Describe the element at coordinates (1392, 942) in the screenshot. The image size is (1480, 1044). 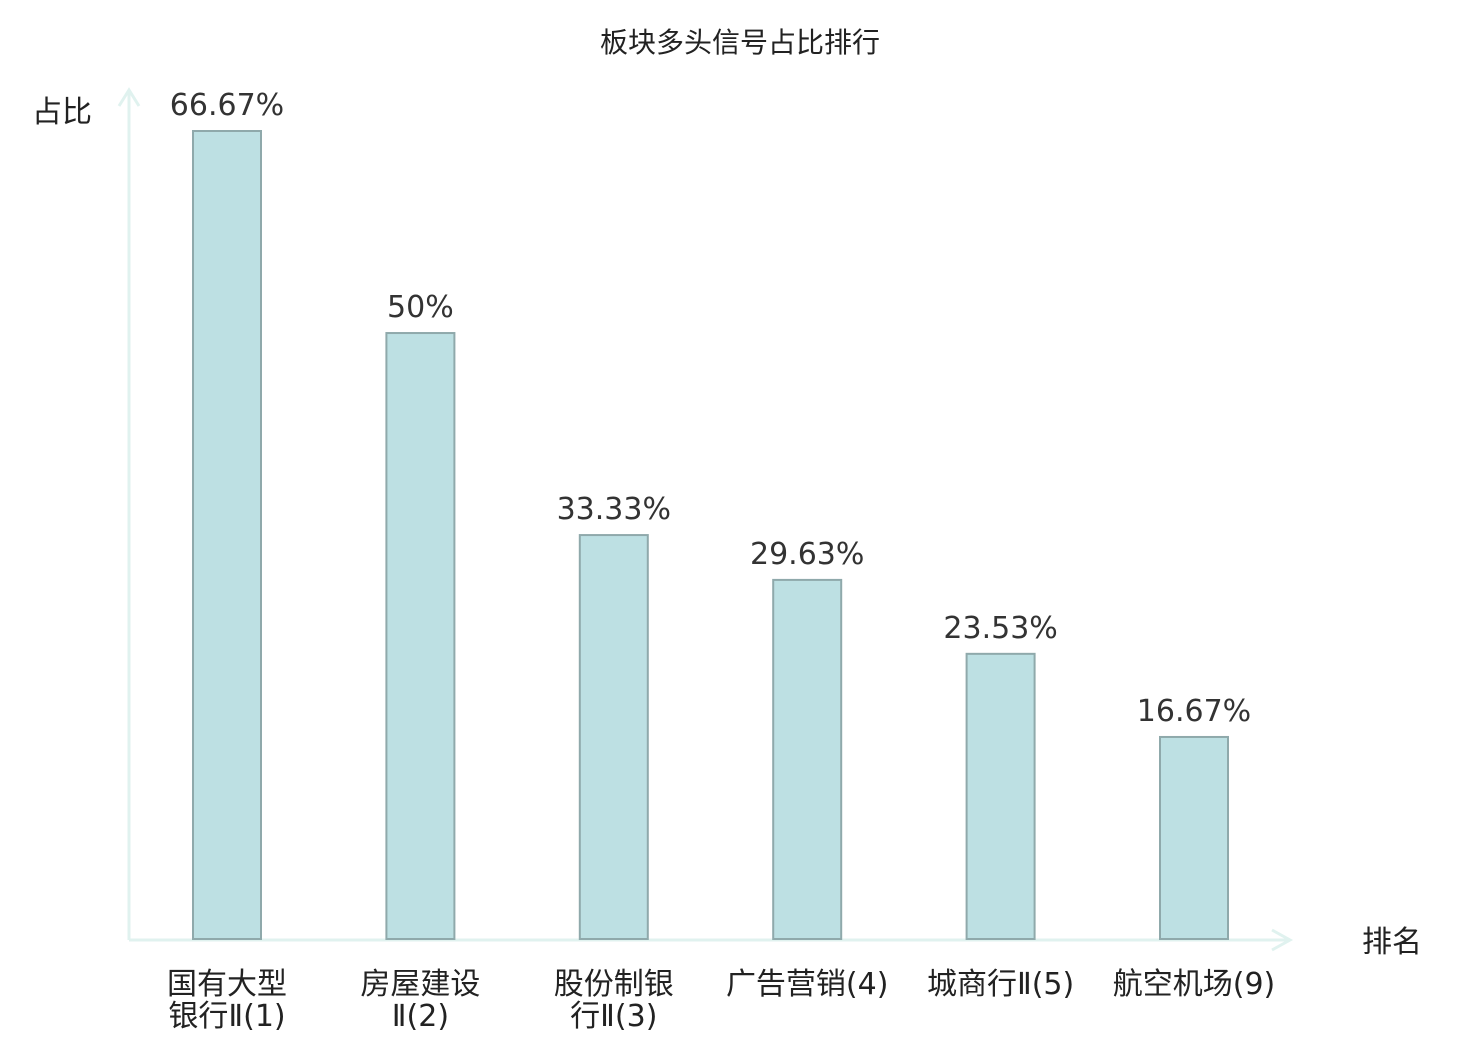
I see `x-axis-label: 排名` at that location.